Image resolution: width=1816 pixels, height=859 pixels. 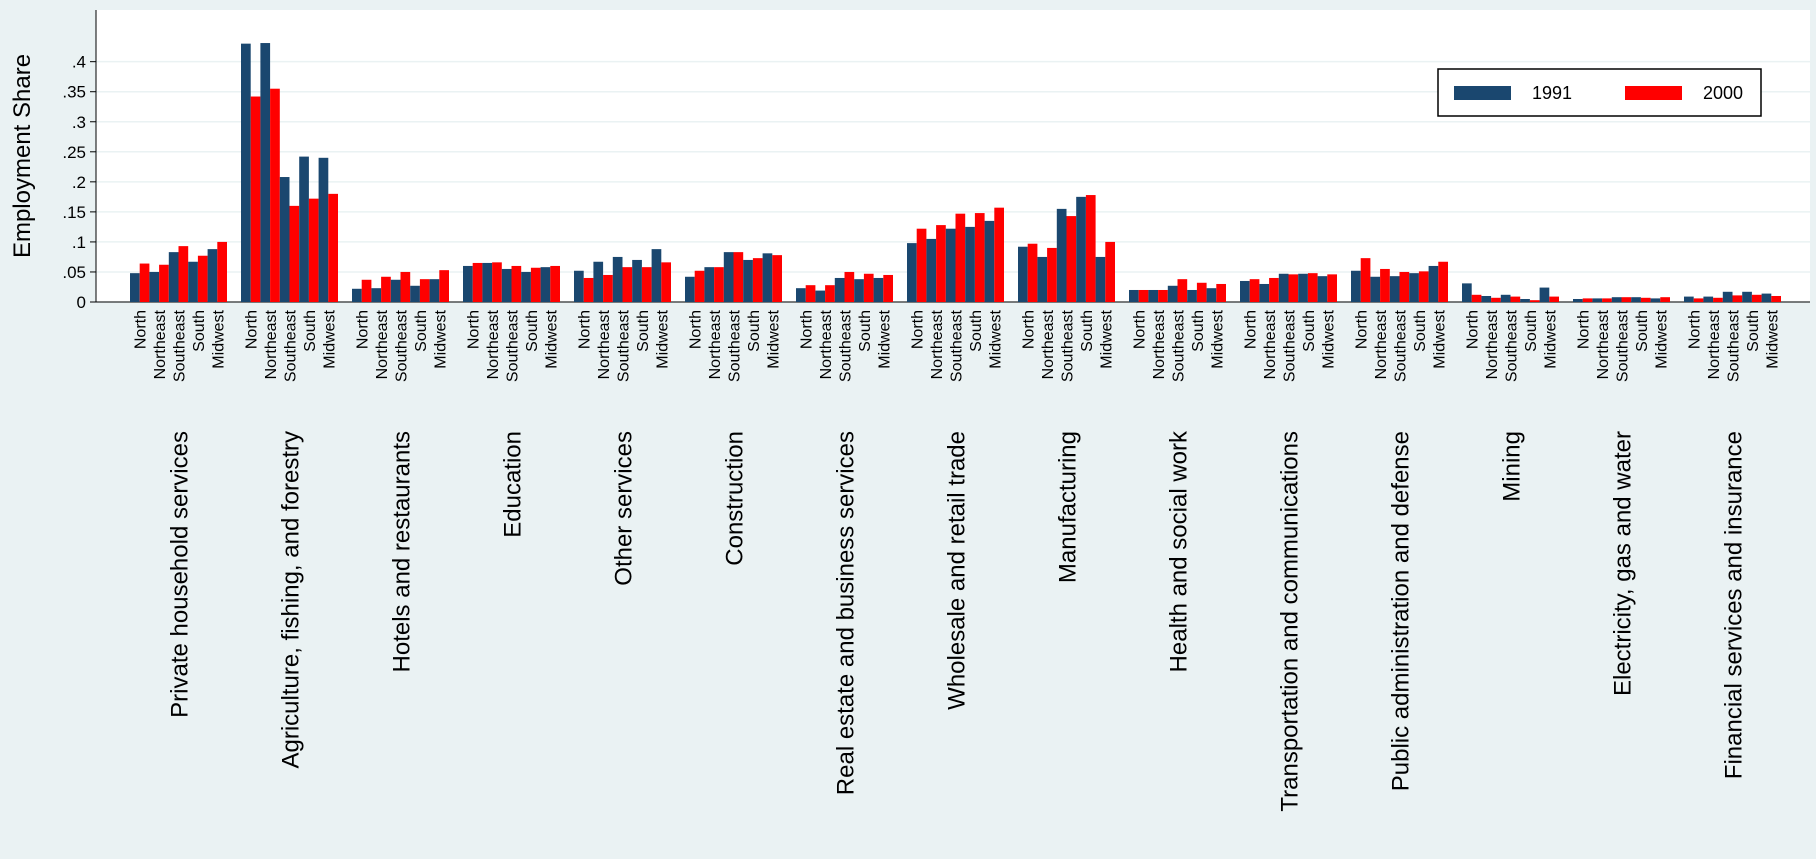 What do you see at coordinates (74, 152) in the screenshot?
I see `y-tick-label: .25` at bounding box center [74, 152].